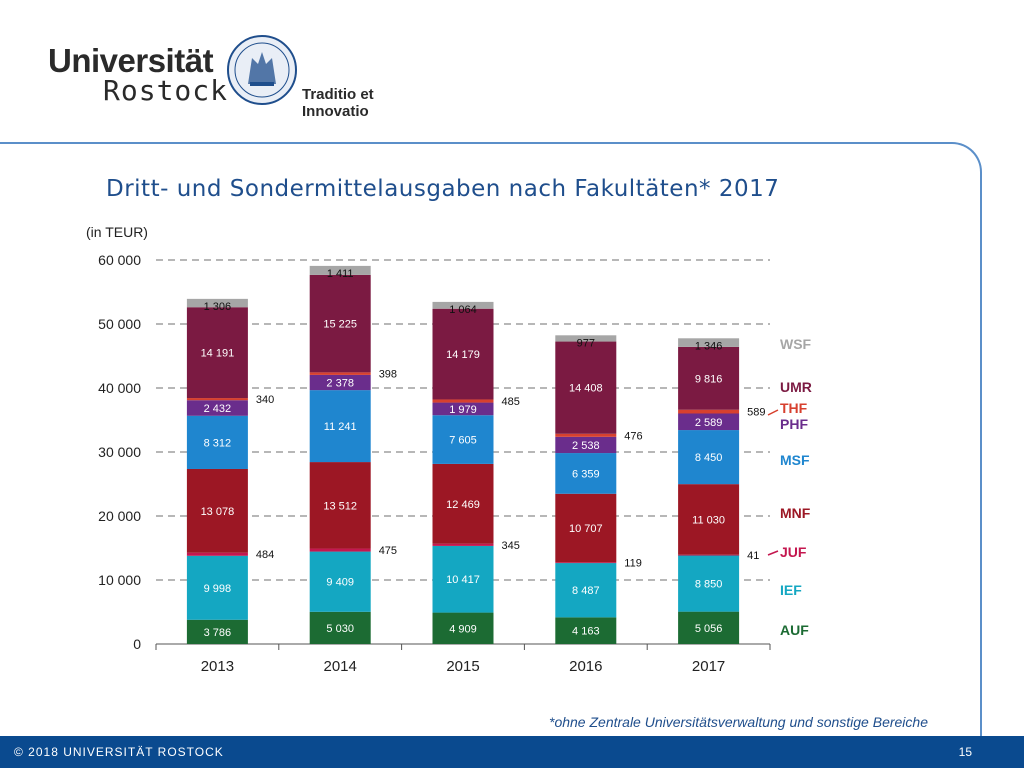 The height and width of the screenshot is (768, 1024). Describe the element at coordinates (119, 580) in the screenshot. I see `y-tick-label: 10 000` at that location.